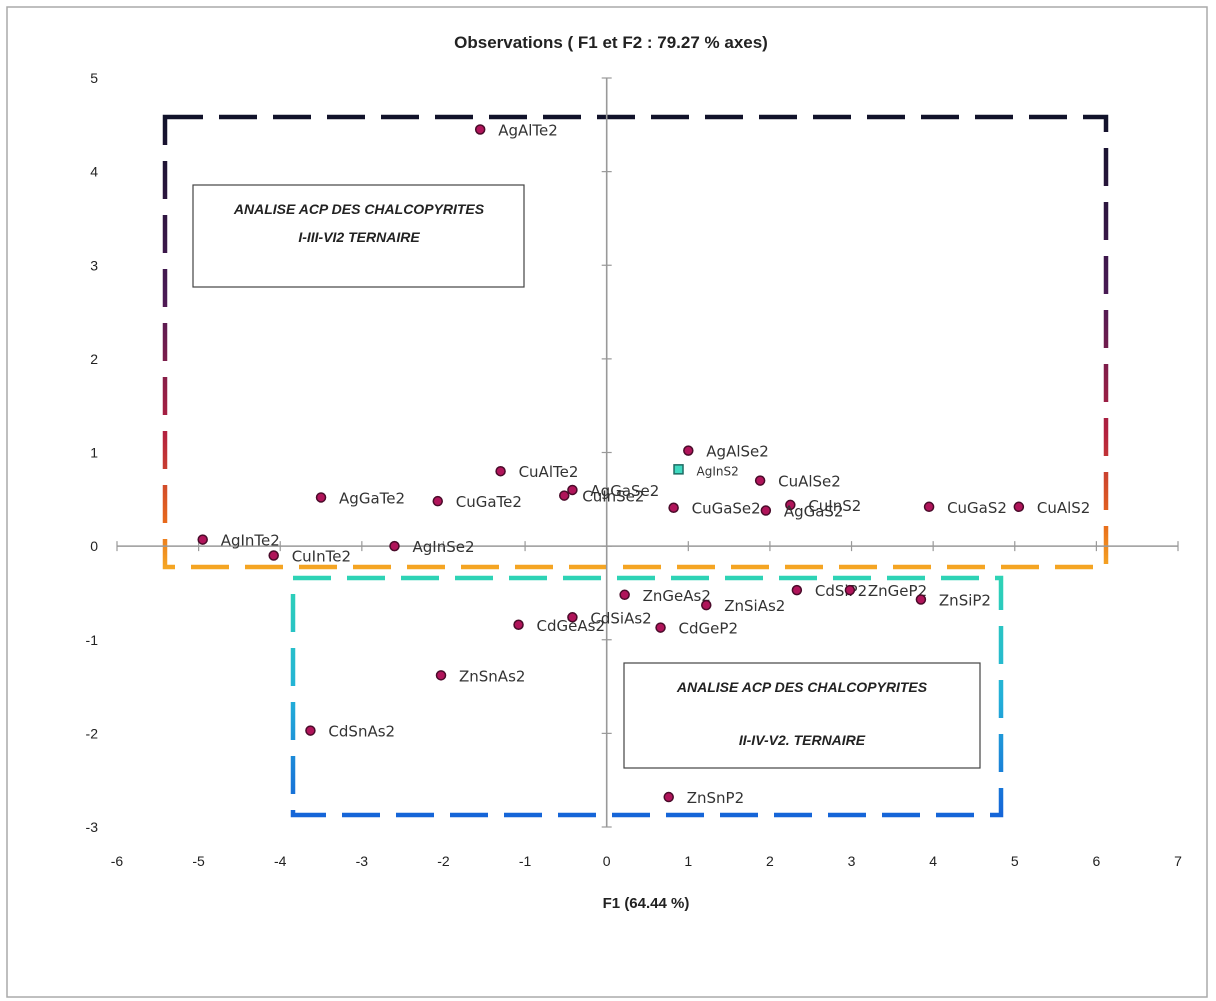  What do you see at coordinates (834, 506) in the screenshot?
I see `point-label: CuInS2` at bounding box center [834, 506].